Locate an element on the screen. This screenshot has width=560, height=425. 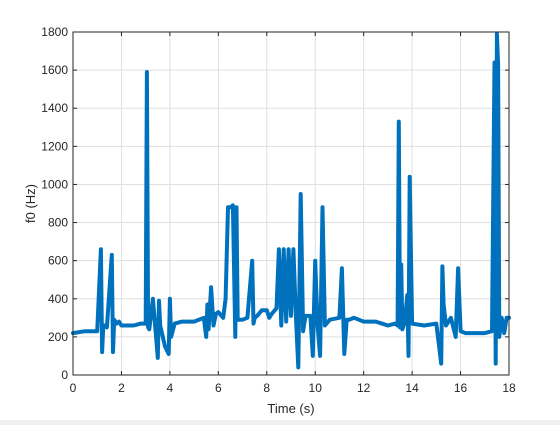
y-tick-label: 400 is located at coordinates (58, 299).